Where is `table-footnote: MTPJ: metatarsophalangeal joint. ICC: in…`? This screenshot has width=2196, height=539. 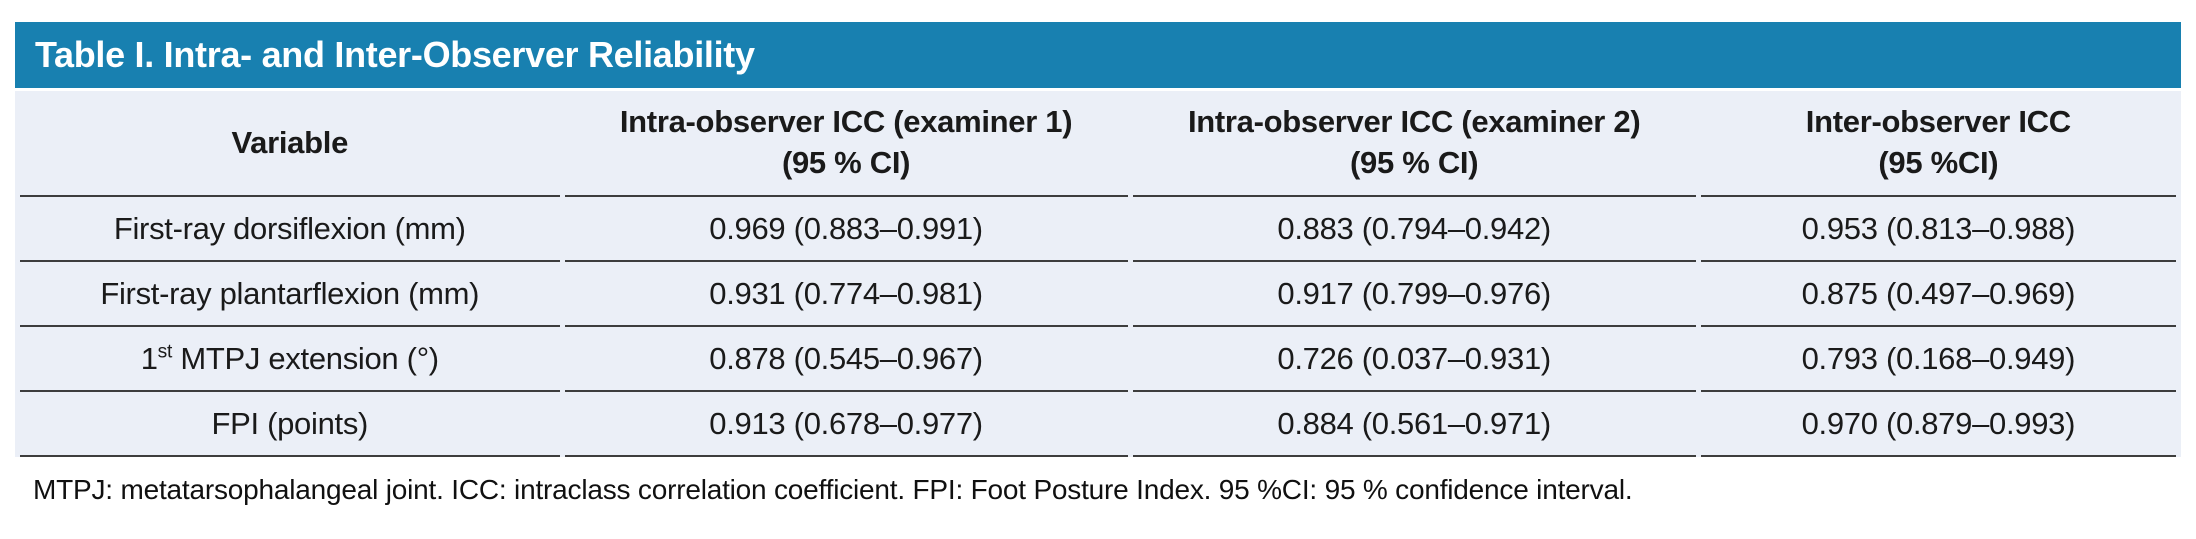
table-footnote: MTPJ: metatarsophalangeal joint. ICC: in… is located at coordinates (833, 489).